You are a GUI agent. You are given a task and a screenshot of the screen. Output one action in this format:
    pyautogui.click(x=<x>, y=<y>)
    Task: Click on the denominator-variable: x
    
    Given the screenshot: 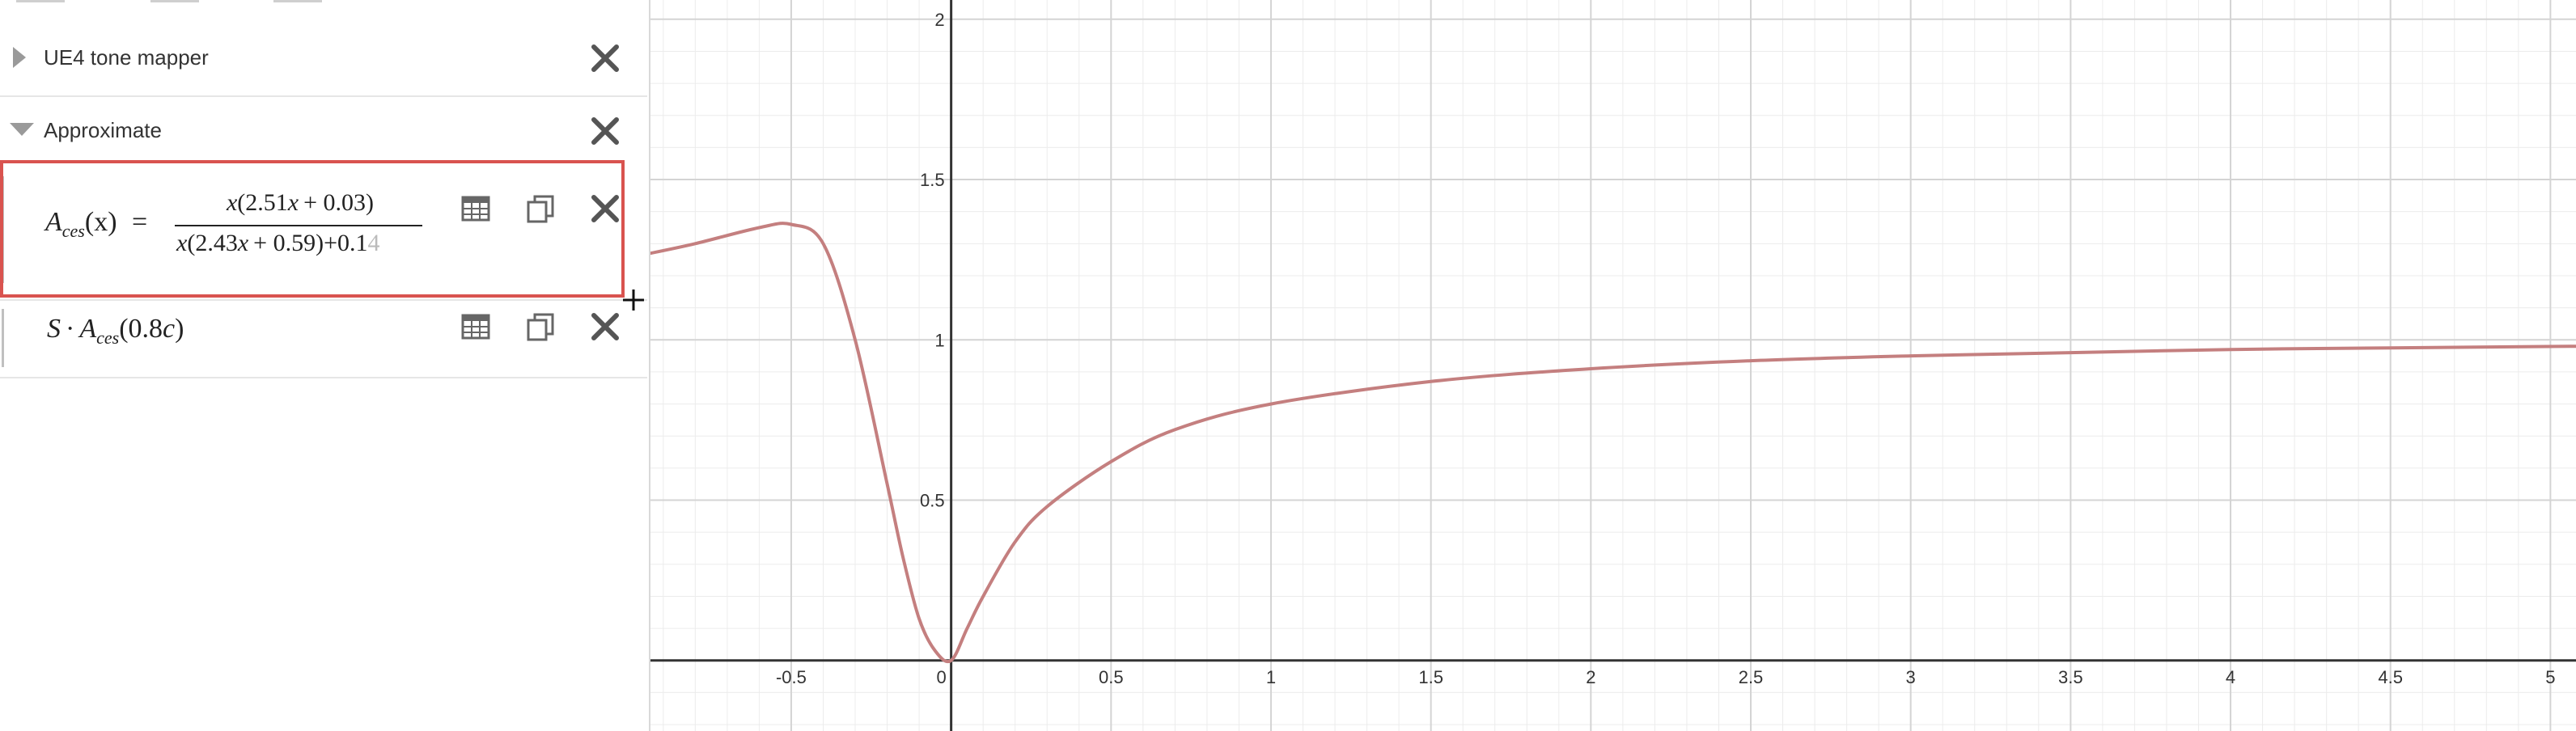 What is the action you would take?
    pyautogui.click(x=182, y=243)
    